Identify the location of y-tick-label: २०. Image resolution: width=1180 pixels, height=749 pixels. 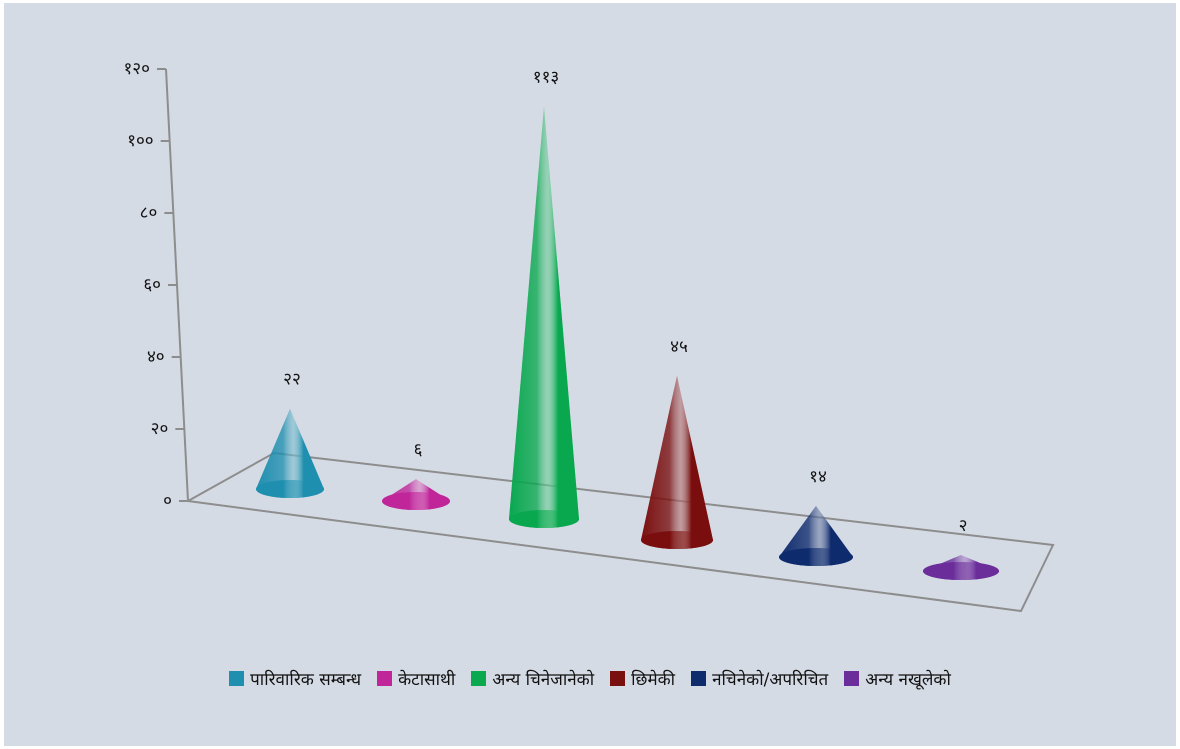
(160, 429).